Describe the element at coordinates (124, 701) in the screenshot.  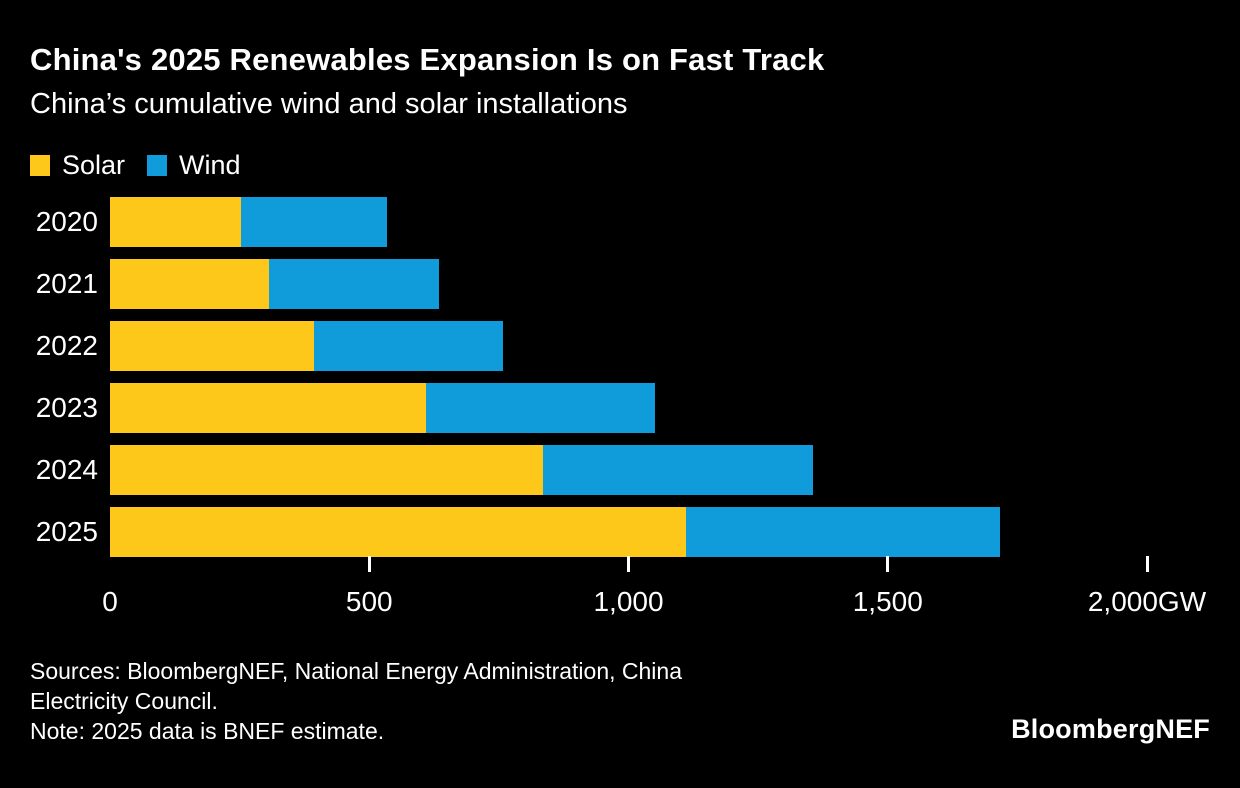
I see `source-line: Electricity Council.` at that location.